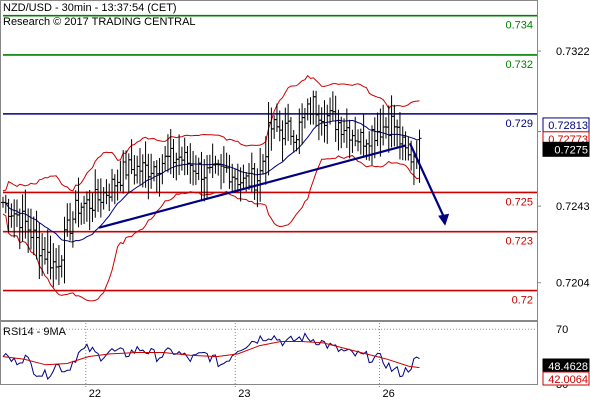 This screenshot has height=400, width=590. Describe the element at coordinates (99, 22) in the screenshot. I see `chart-copyright: Research © 2017 TRADING CENTRAL` at that location.